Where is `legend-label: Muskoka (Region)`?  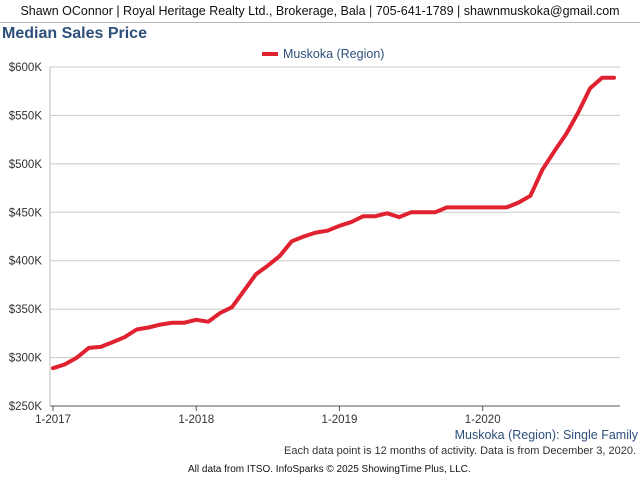 legend-label: Muskoka (Region) is located at coordinates (333, 54).